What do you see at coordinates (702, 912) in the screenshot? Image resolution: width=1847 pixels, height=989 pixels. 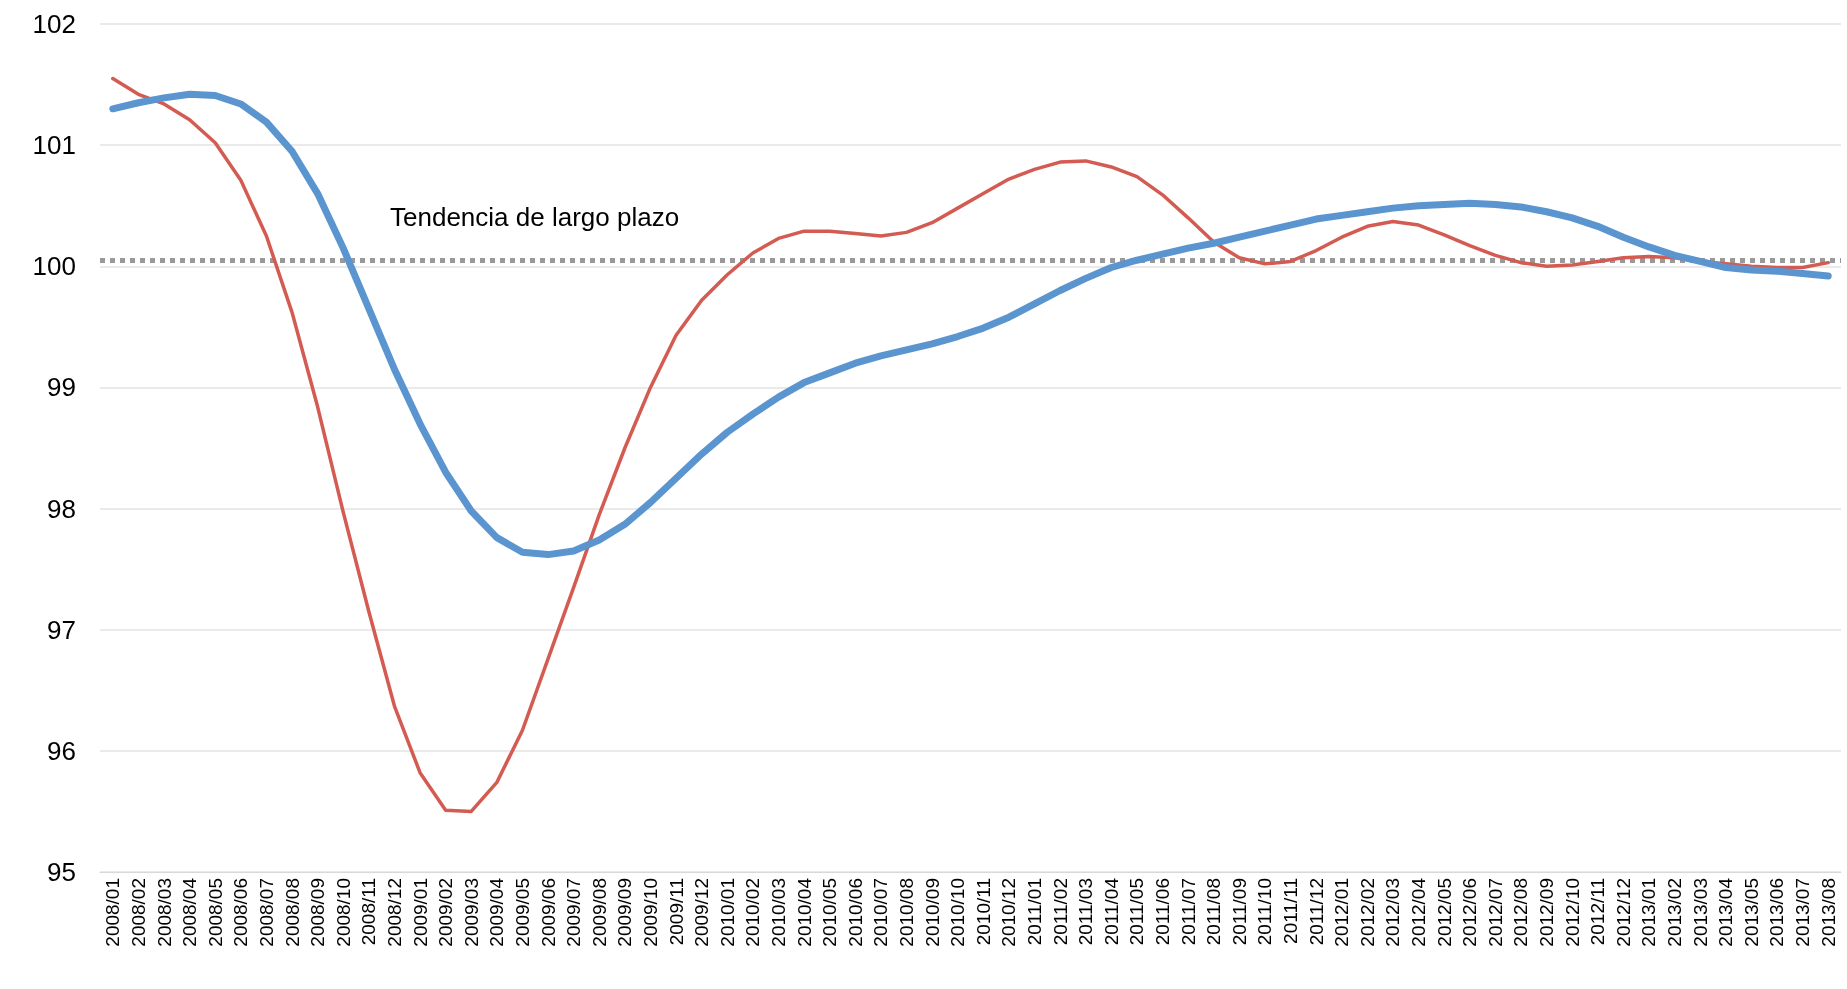 I see `x-tick-label: 2009/12` at bounding box center [702, 912].